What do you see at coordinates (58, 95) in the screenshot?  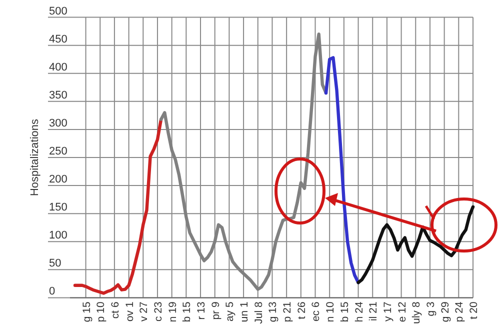 I see `y-tick-label: 350` at bounding box center [58, 95].